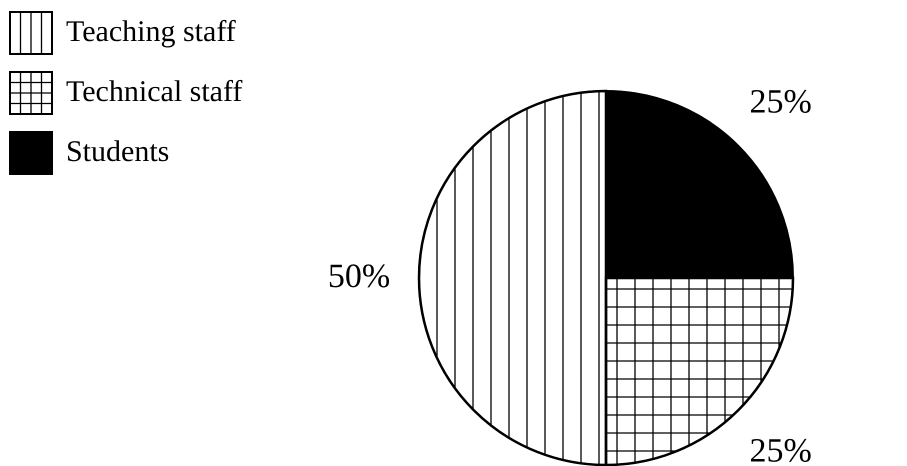 The height and width of the screenshot is (466, 907). Describe the element at coordinates (154, 91) in the screenshot. I see `legend-label: Technical staff` at that location.